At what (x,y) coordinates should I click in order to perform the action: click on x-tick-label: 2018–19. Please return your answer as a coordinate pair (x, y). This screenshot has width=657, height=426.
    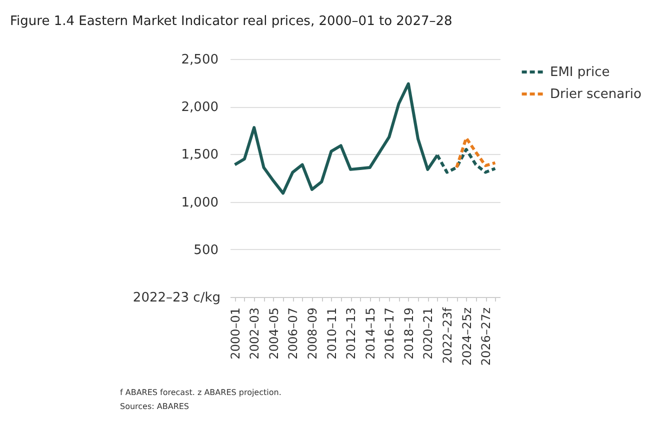
    Looking at the image, I should click on (409, 334).